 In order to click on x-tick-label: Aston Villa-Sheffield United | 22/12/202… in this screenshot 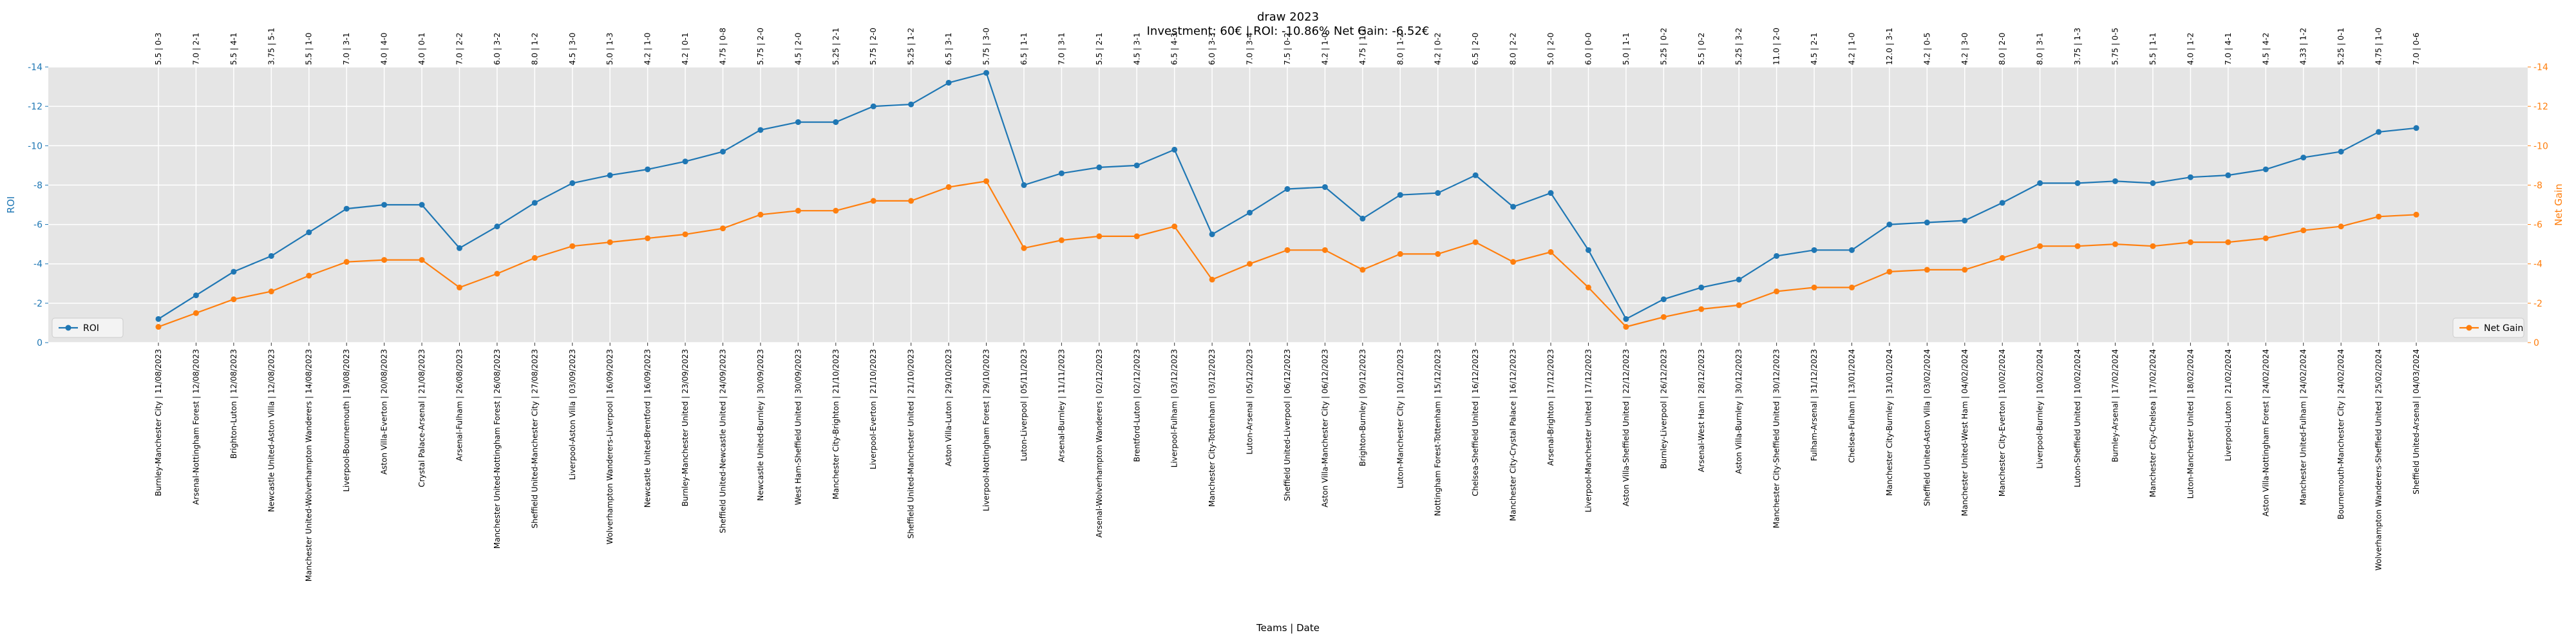, I will do `click(1626, 428)`.